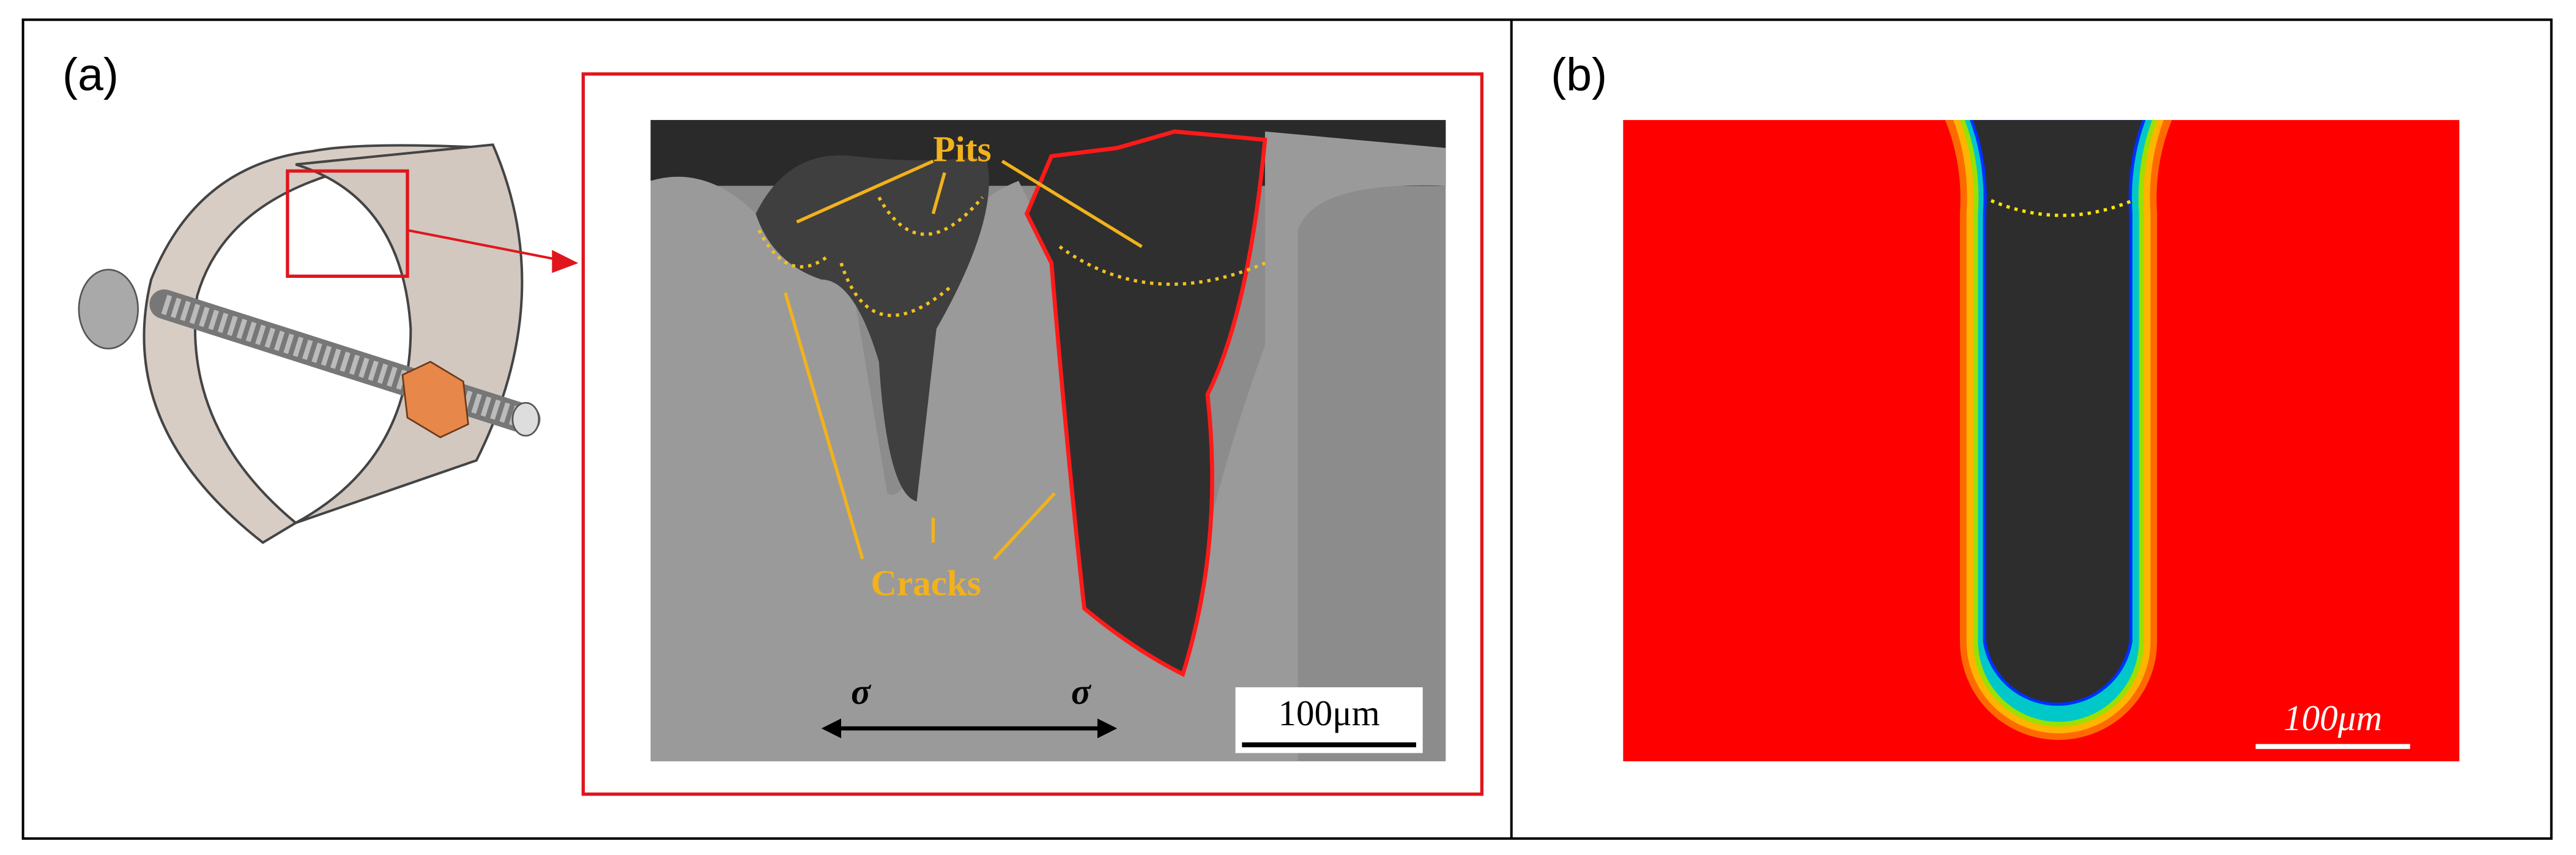 This screenshot has height=855, width=2576. Describe the element at coordinates (1579, 74) in the screenshot. I see `panel-label: (b)` at that location.